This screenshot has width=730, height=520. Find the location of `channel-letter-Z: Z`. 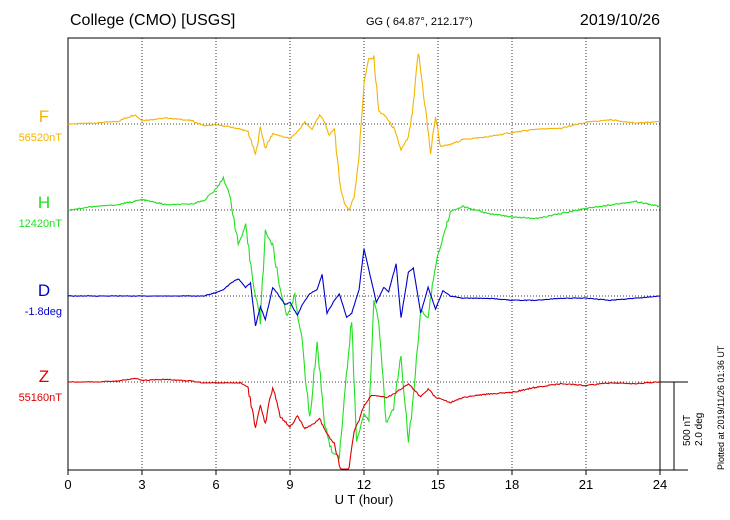

channel-letter-Z: Z is located at coordinates (44, 376).